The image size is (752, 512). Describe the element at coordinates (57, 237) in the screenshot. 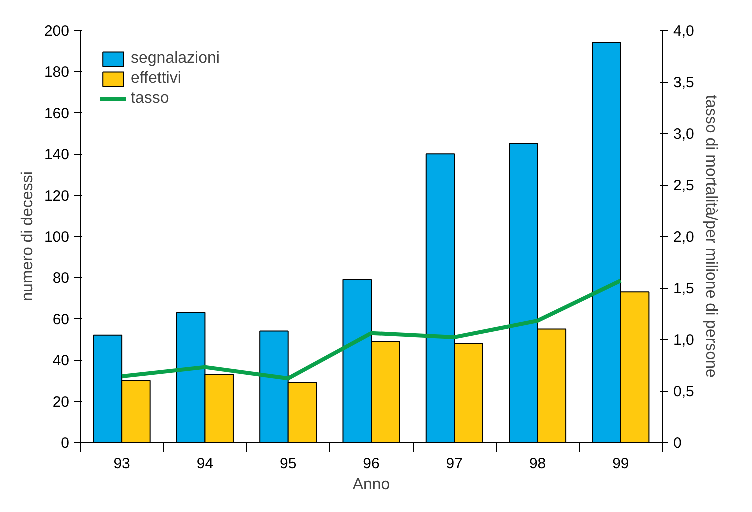

I see `y-tick-label: 100` at that location.